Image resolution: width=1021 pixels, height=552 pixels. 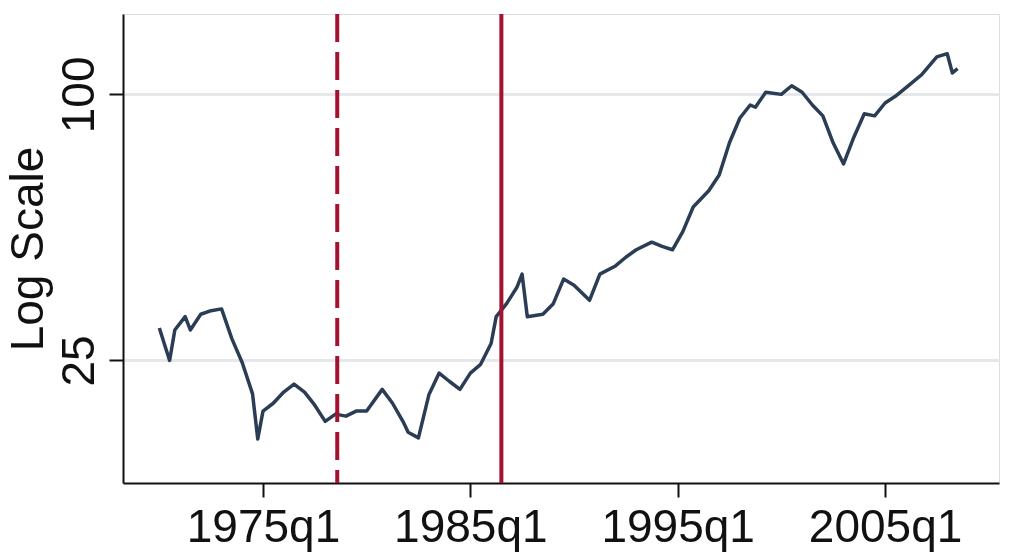 I want to click on x-tick-label: 2005q1, so click(x=885, y=525).